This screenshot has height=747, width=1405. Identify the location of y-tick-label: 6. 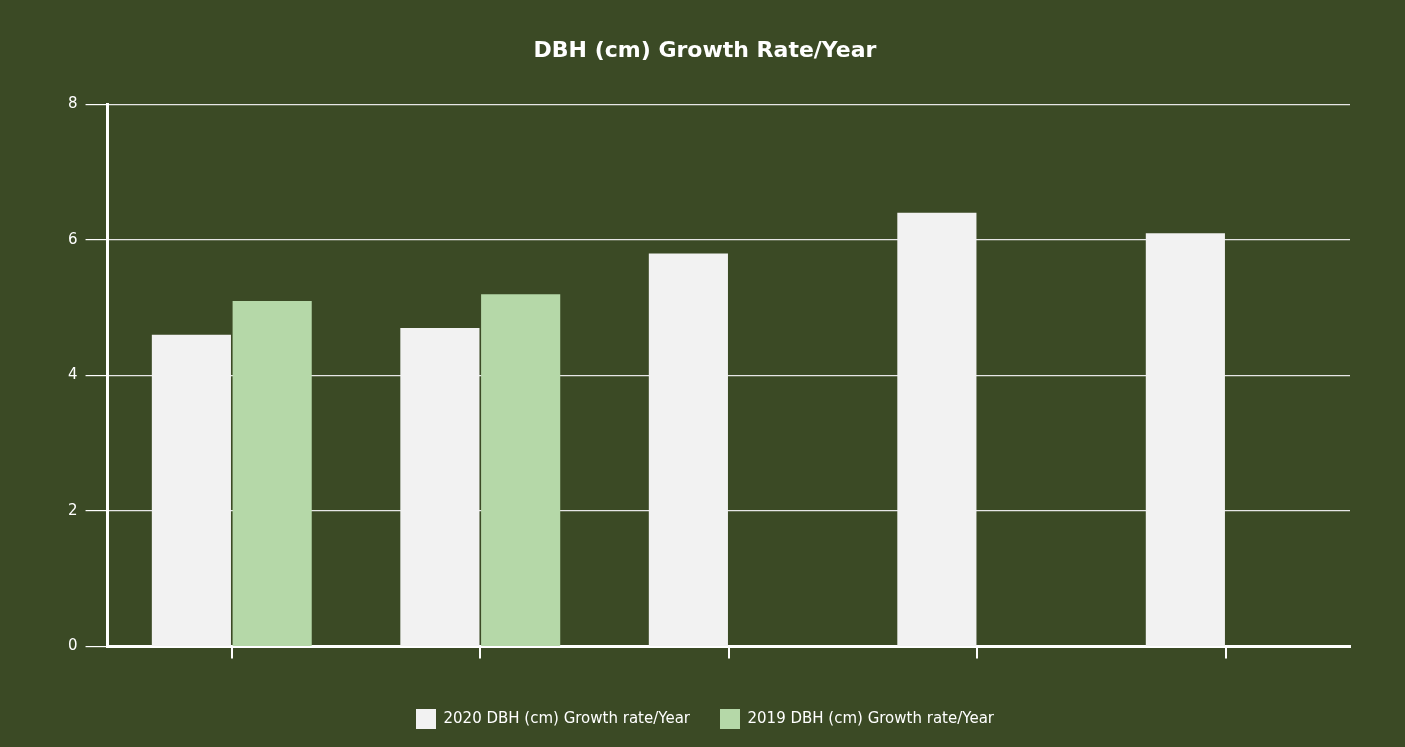
(73, 238).